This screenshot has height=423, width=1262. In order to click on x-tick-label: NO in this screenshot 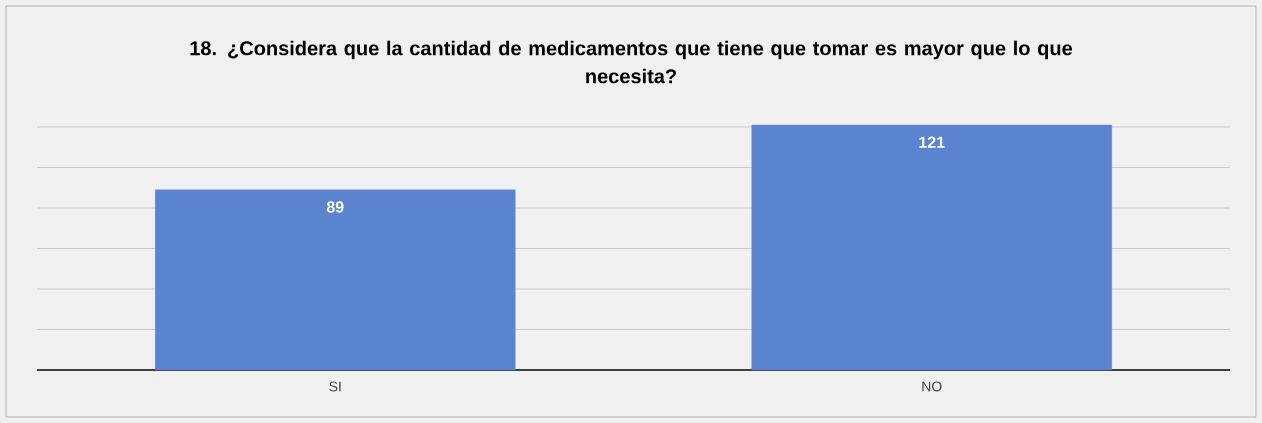, I will do `click(932, 386)`.